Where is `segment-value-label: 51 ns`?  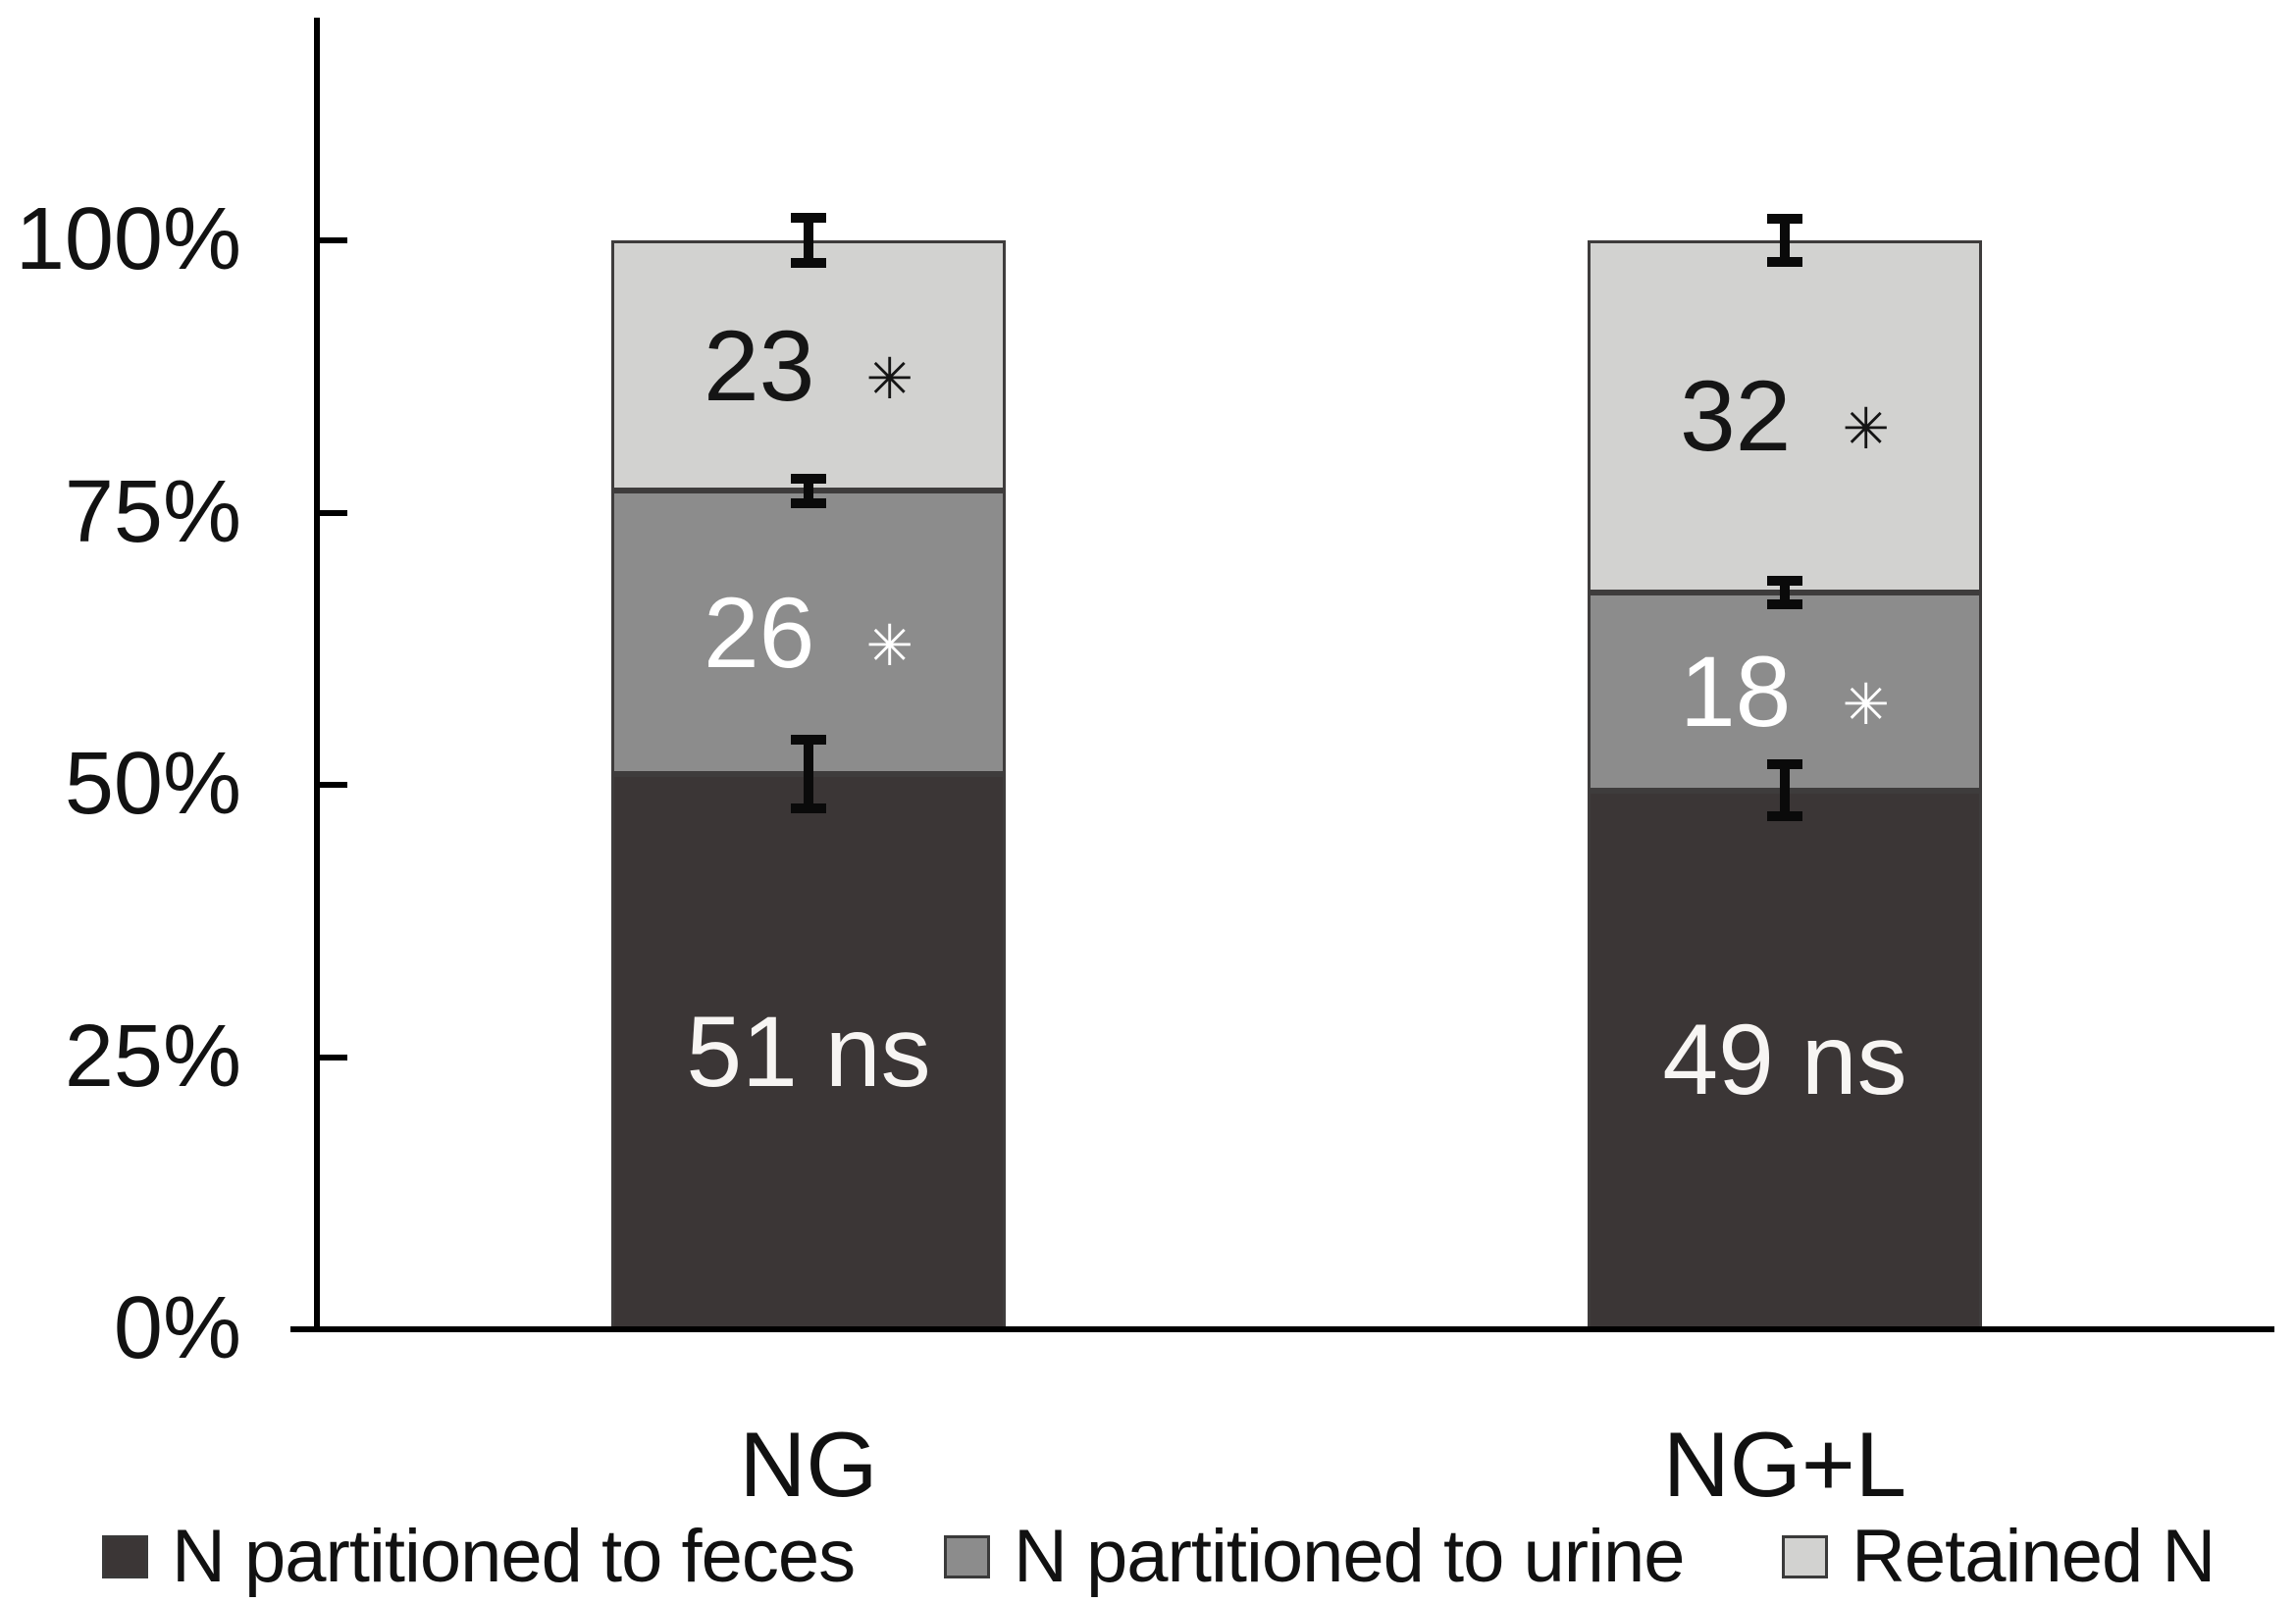
segment-value-label: 51 ns is located at coordinates (808, 1052).